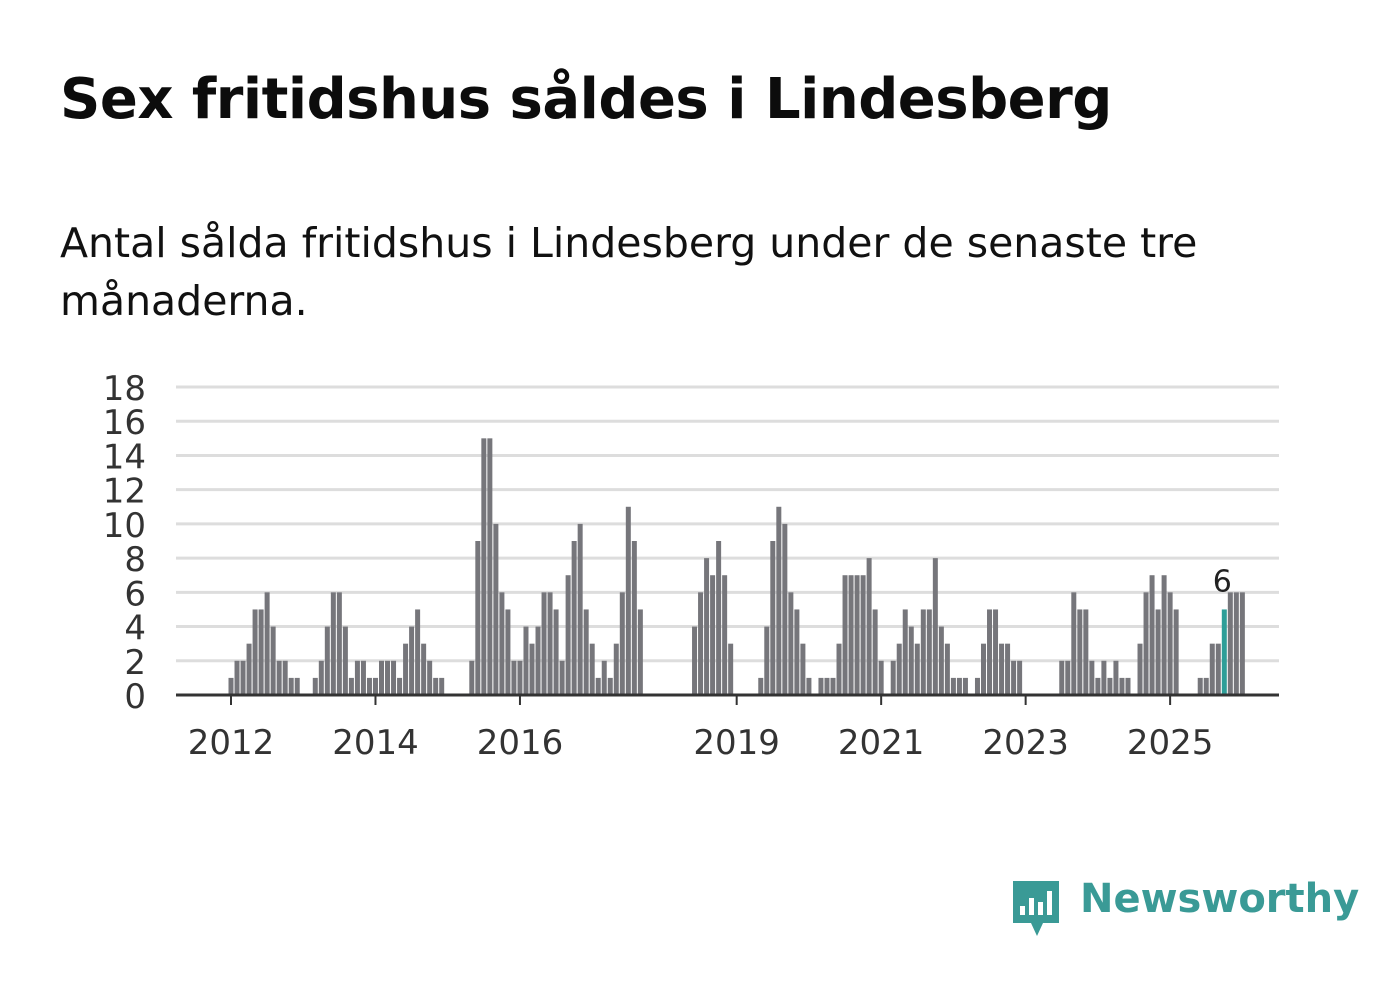  Describe the element at coordinates (586, 99) in the screenshot. I see `chart-title: Sex fritidshus såldes i Lindesberg` at that location.